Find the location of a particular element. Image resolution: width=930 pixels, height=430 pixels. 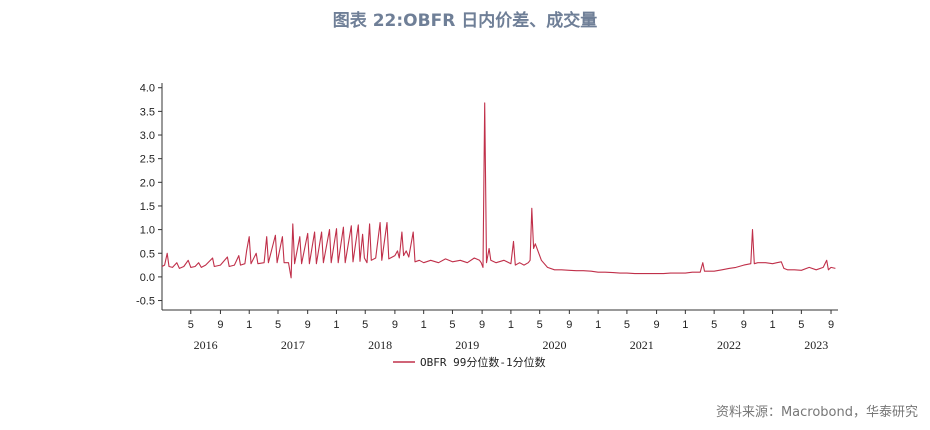

legend: OBFR 99分位数-1分位数 is located at coordinates (469, 362).